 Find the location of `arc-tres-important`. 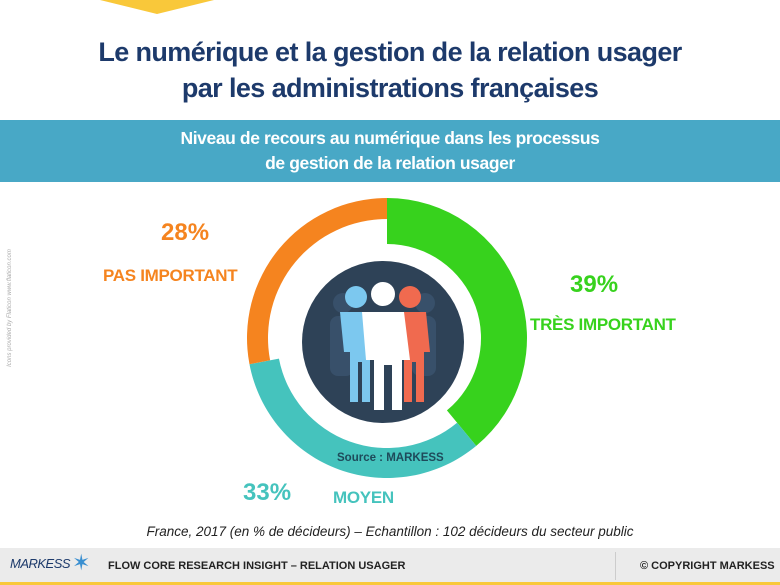

arc-tres-important is located at coordinates (457, 322).